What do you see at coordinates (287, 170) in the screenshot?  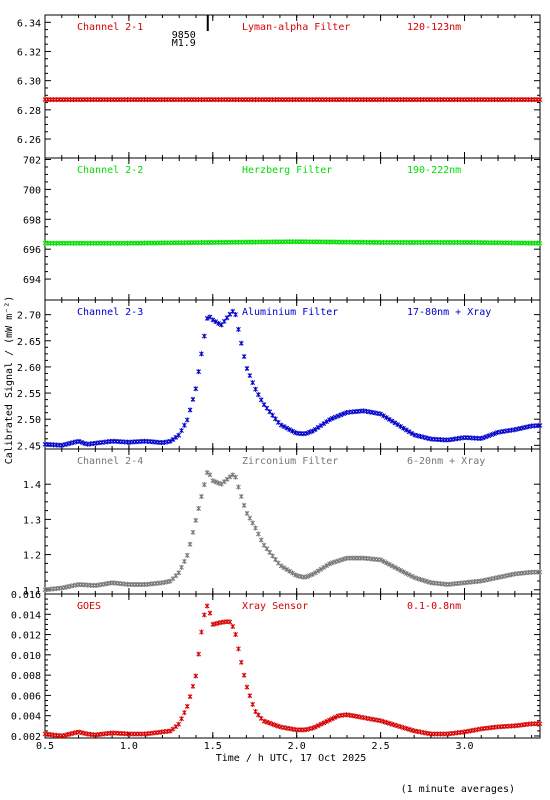 I see `panel-filter-label: Herzberg Filter` at bounding box center [287, 170].